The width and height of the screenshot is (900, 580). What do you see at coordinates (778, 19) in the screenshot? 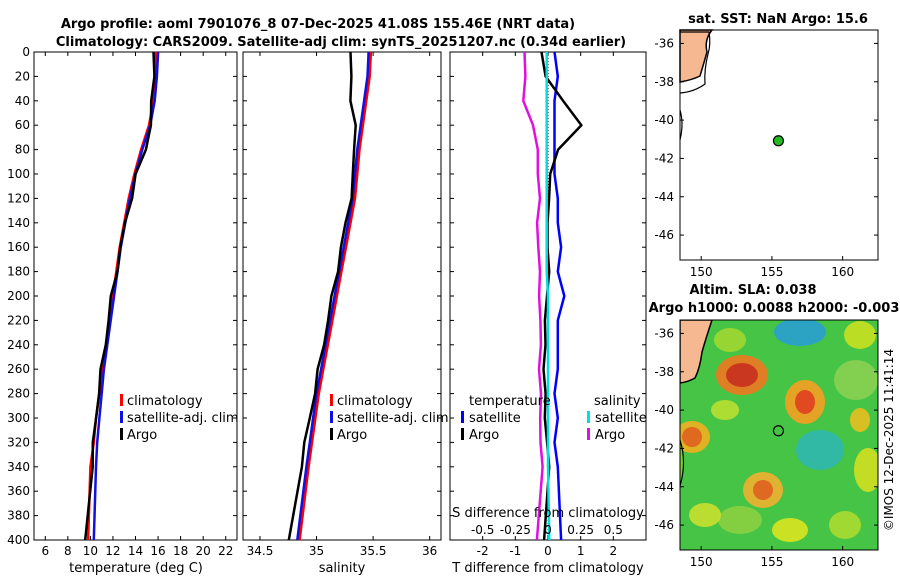
I see `sst-map-title: sat. SST: NaN Argo: 15.6` at bounding box center [778, 19].